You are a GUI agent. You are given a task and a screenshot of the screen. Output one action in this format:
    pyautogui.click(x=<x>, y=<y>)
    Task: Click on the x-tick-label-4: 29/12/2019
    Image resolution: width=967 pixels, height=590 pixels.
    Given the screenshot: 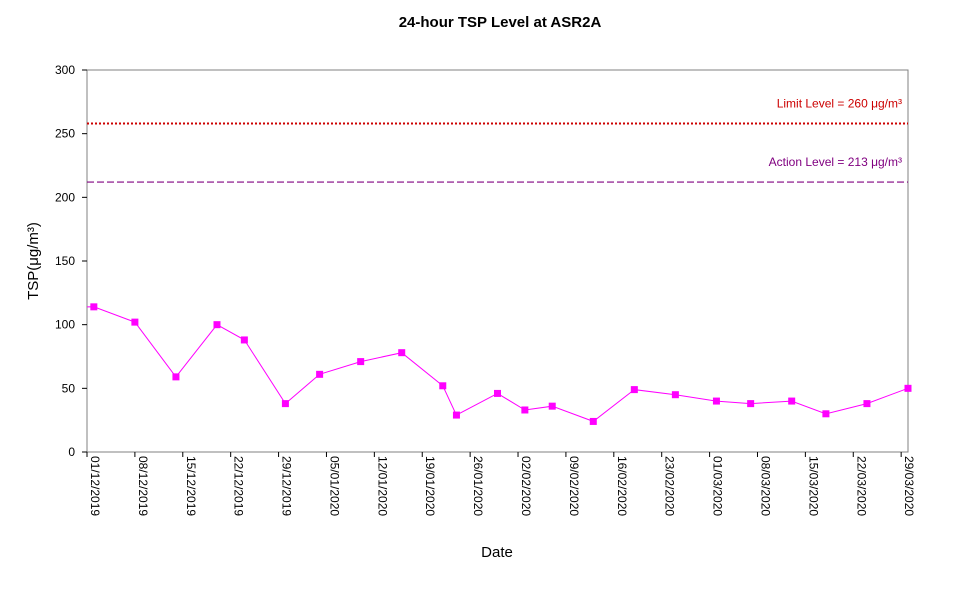 What is the action you would take?
    pyautogui.click(x=287, y=486)
    